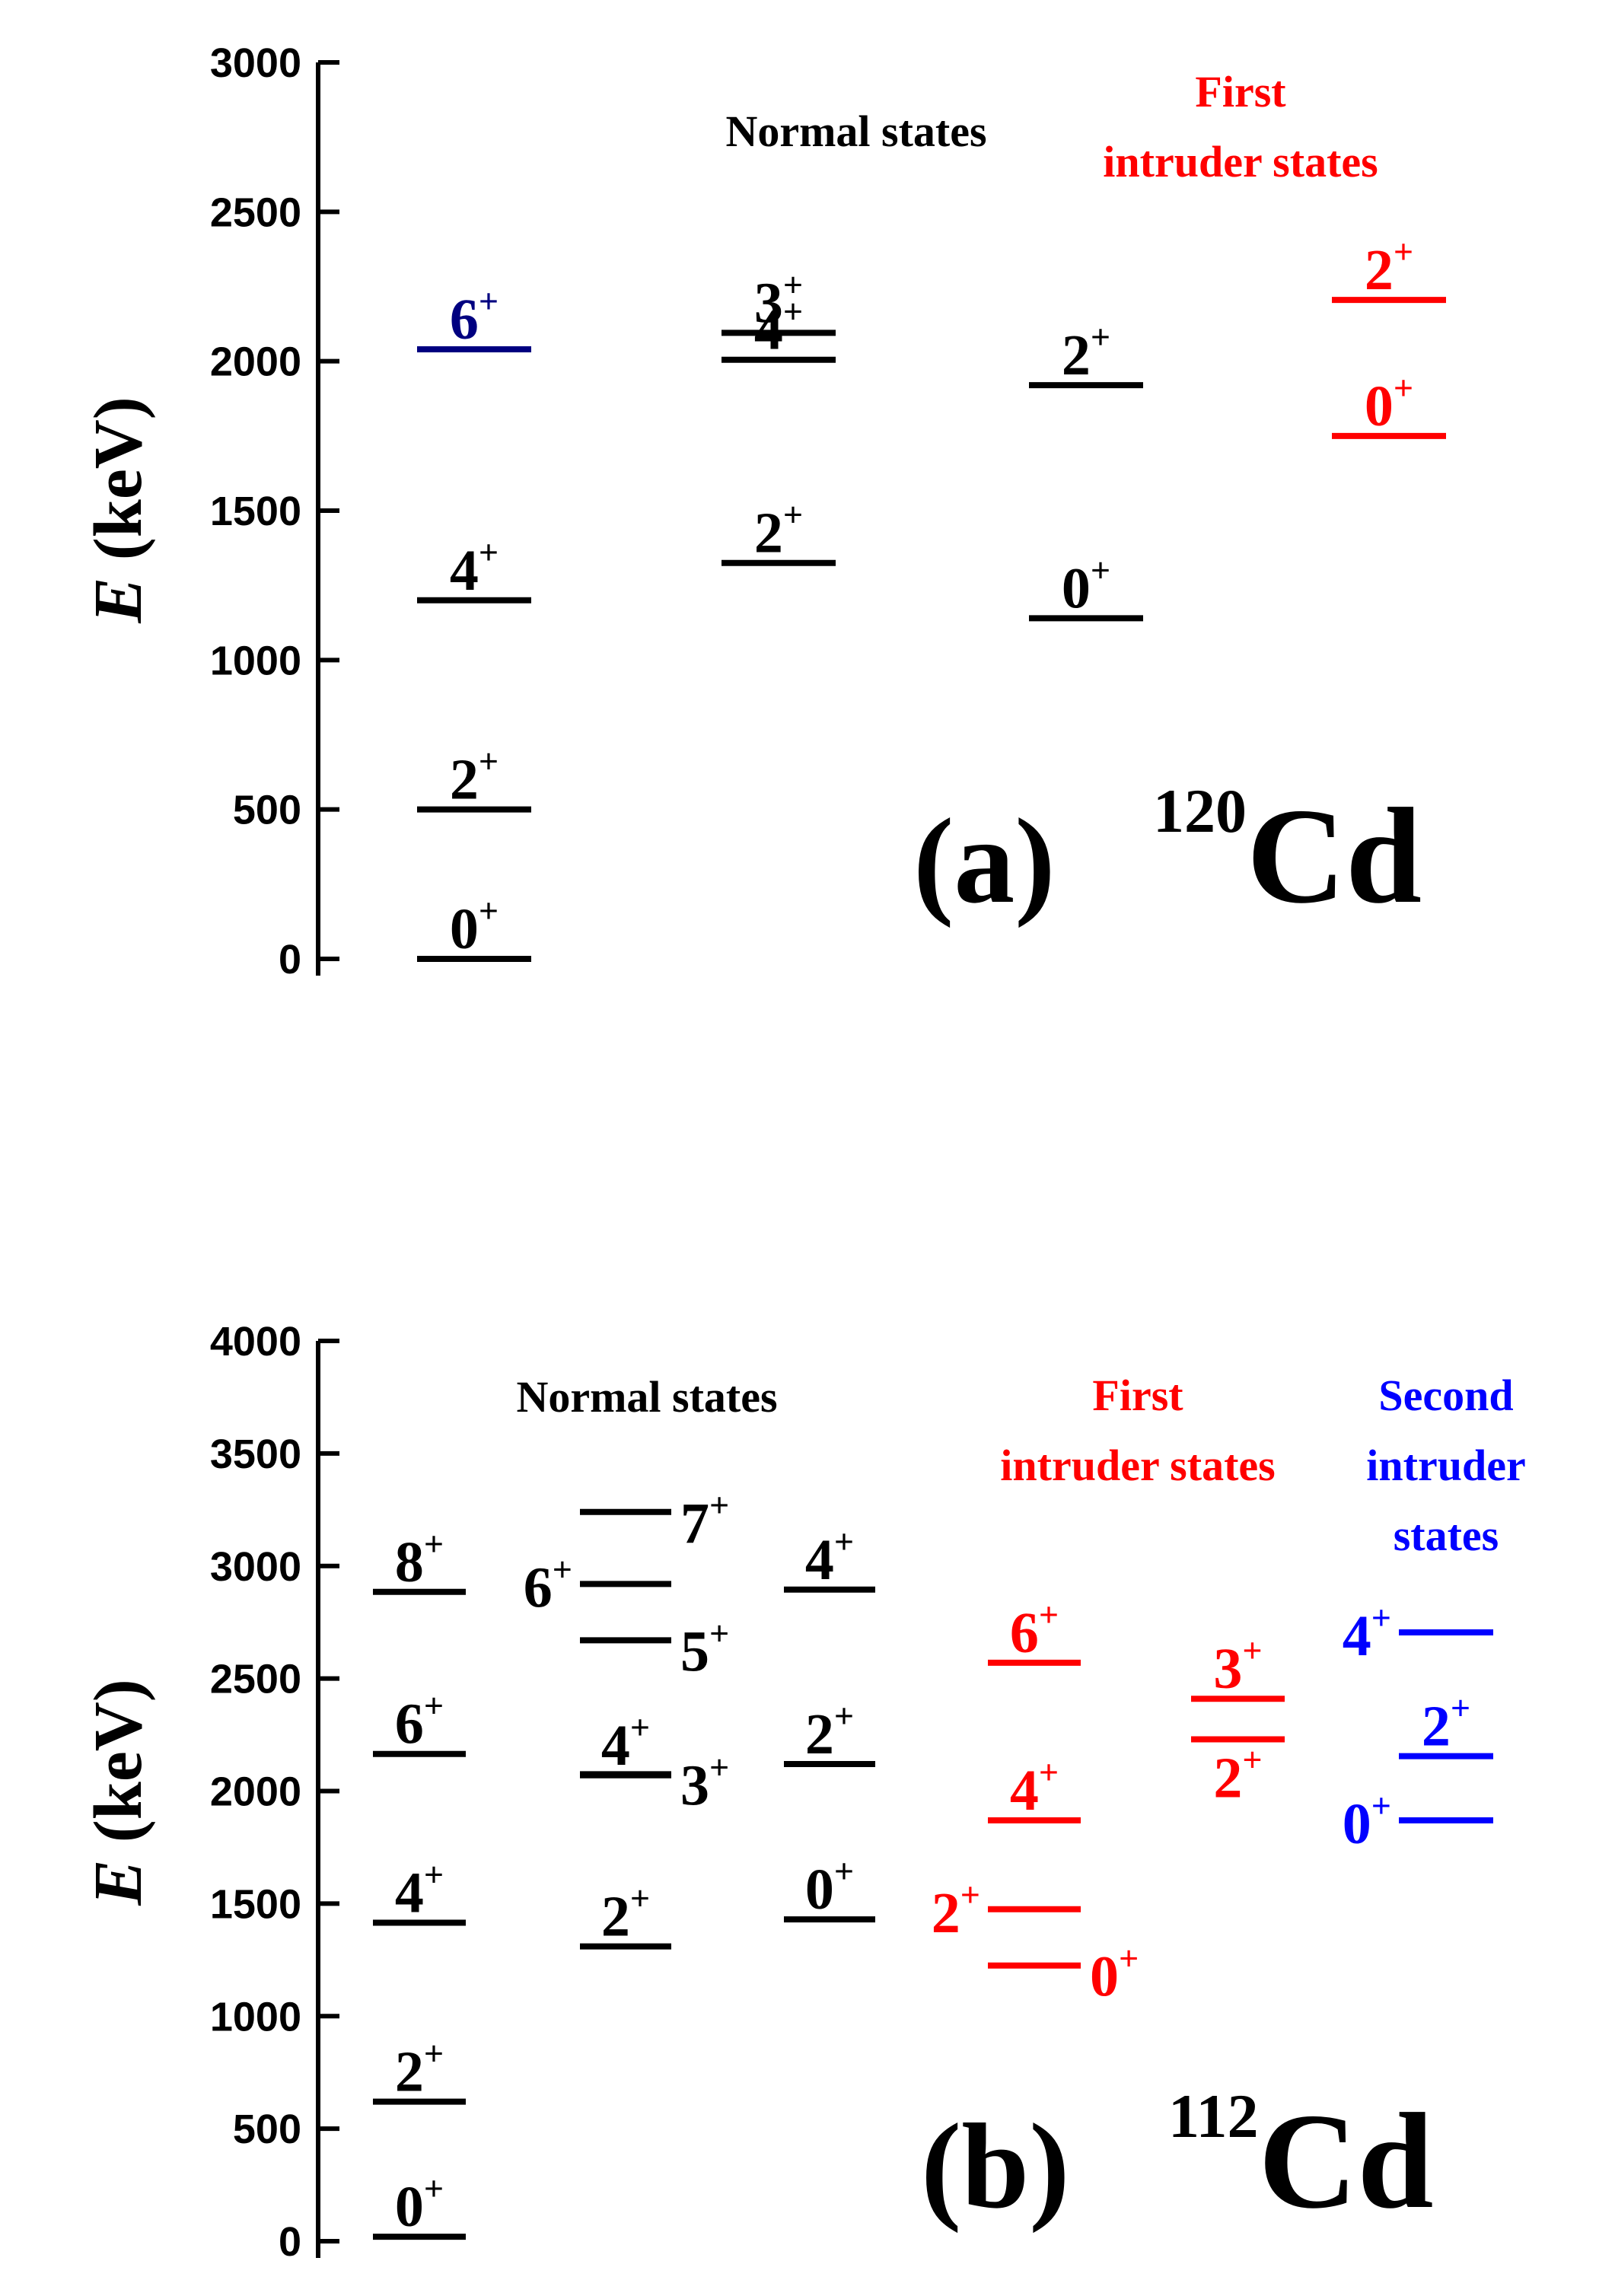 This screenshot has height=2296, width=1615. Describe the element at coordinates (704, 1648) in the screenshot. I see `level-label: 5+` at that location.